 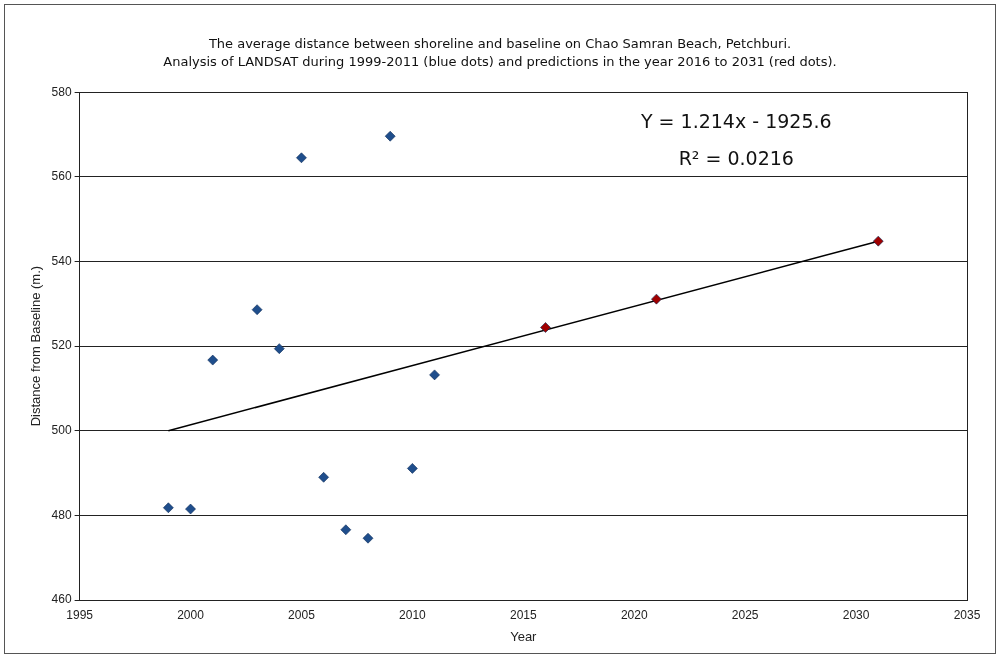 What do you see at coordinates (191, 614) in the screenshot?
I see `x-tick-label: 2000` at bounding box center [191, 614].